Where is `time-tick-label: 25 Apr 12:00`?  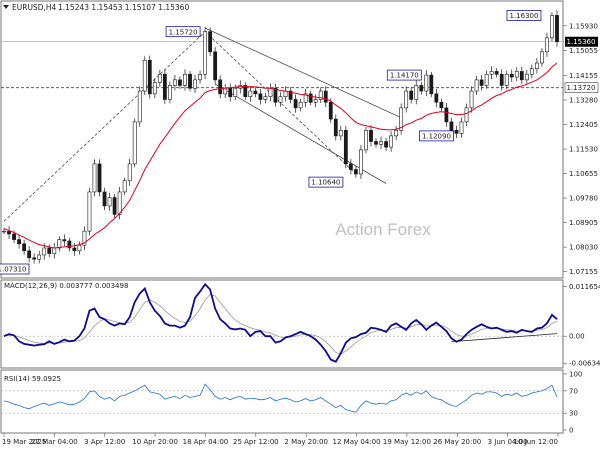
time-tick-label: 25 Apr 12:00 is located at coordinates (256, 442).